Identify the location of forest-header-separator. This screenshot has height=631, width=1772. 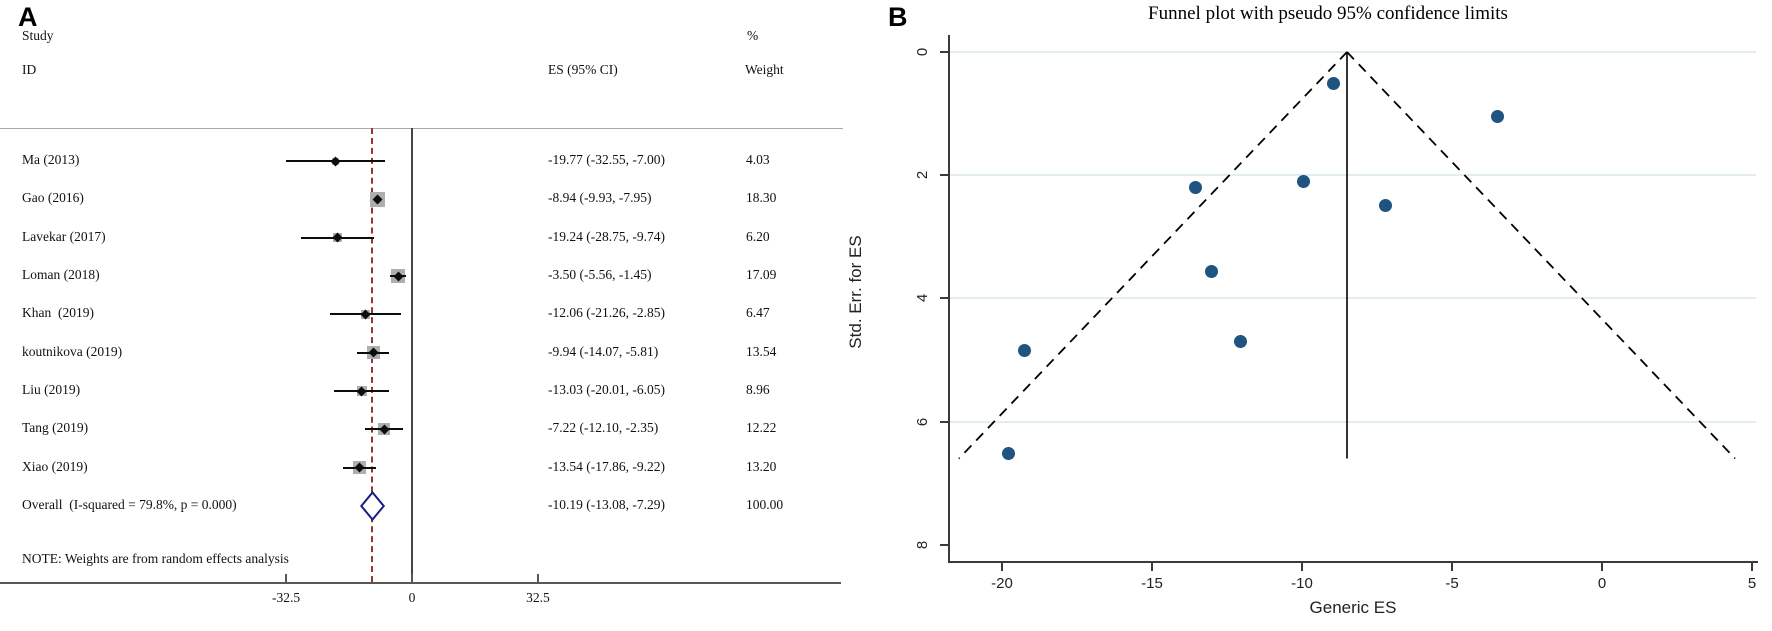
(421, 128).